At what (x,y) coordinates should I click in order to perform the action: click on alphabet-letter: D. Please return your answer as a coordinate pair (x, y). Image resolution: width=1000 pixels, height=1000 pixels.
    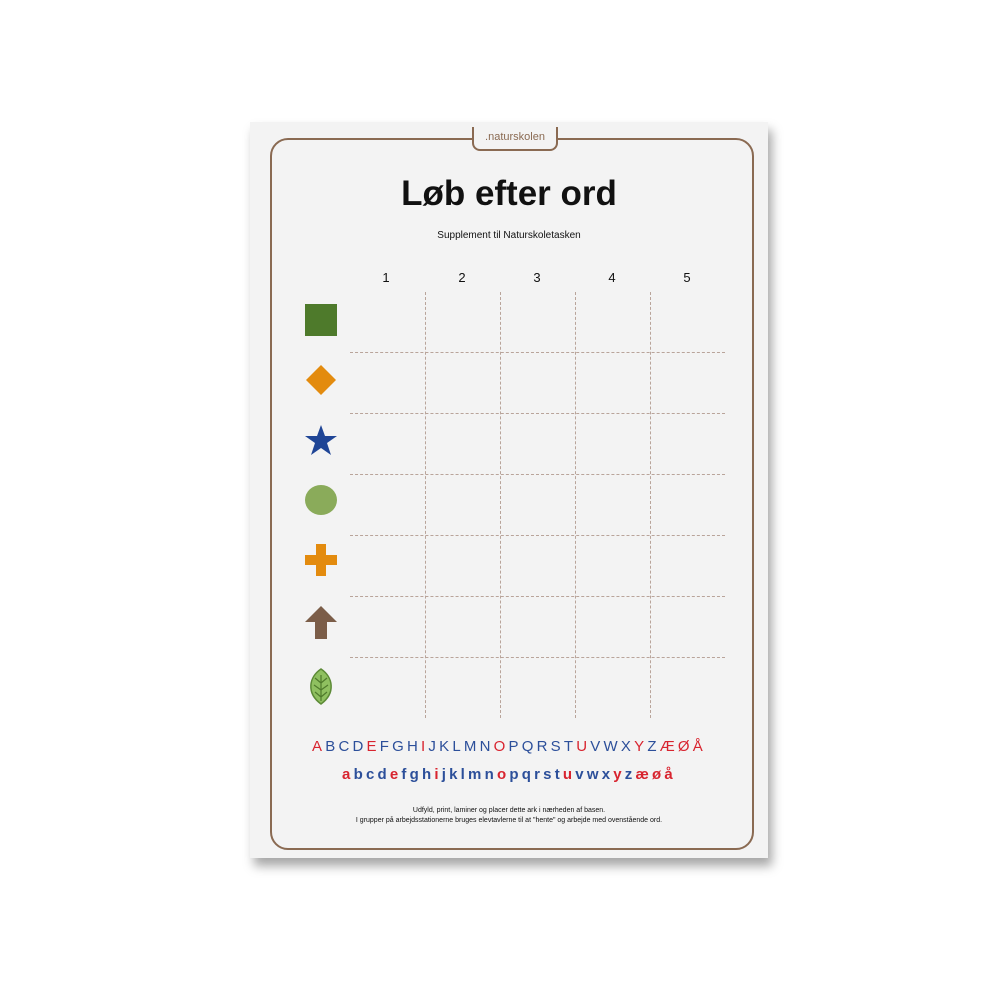
    Looking at the image, I should click on (359, 746).